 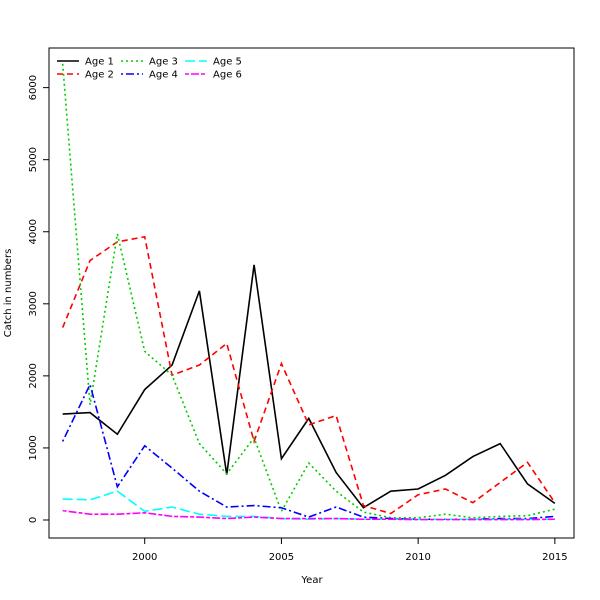 I want to click on x-axis: 2000 2005 2010 2015, so click(x=350, y=550).